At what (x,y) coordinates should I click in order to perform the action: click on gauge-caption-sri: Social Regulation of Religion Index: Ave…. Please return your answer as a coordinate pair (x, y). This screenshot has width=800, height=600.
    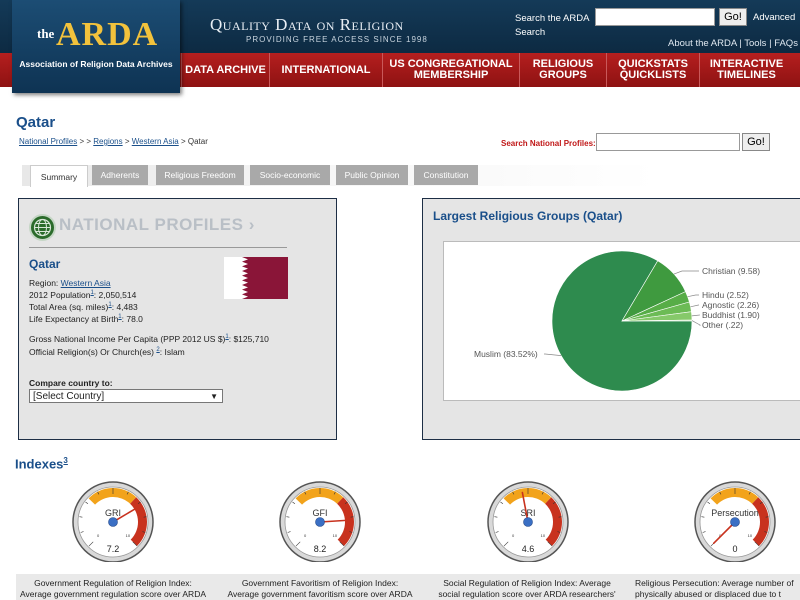
    Looking at the image, I should click on (527, 588).